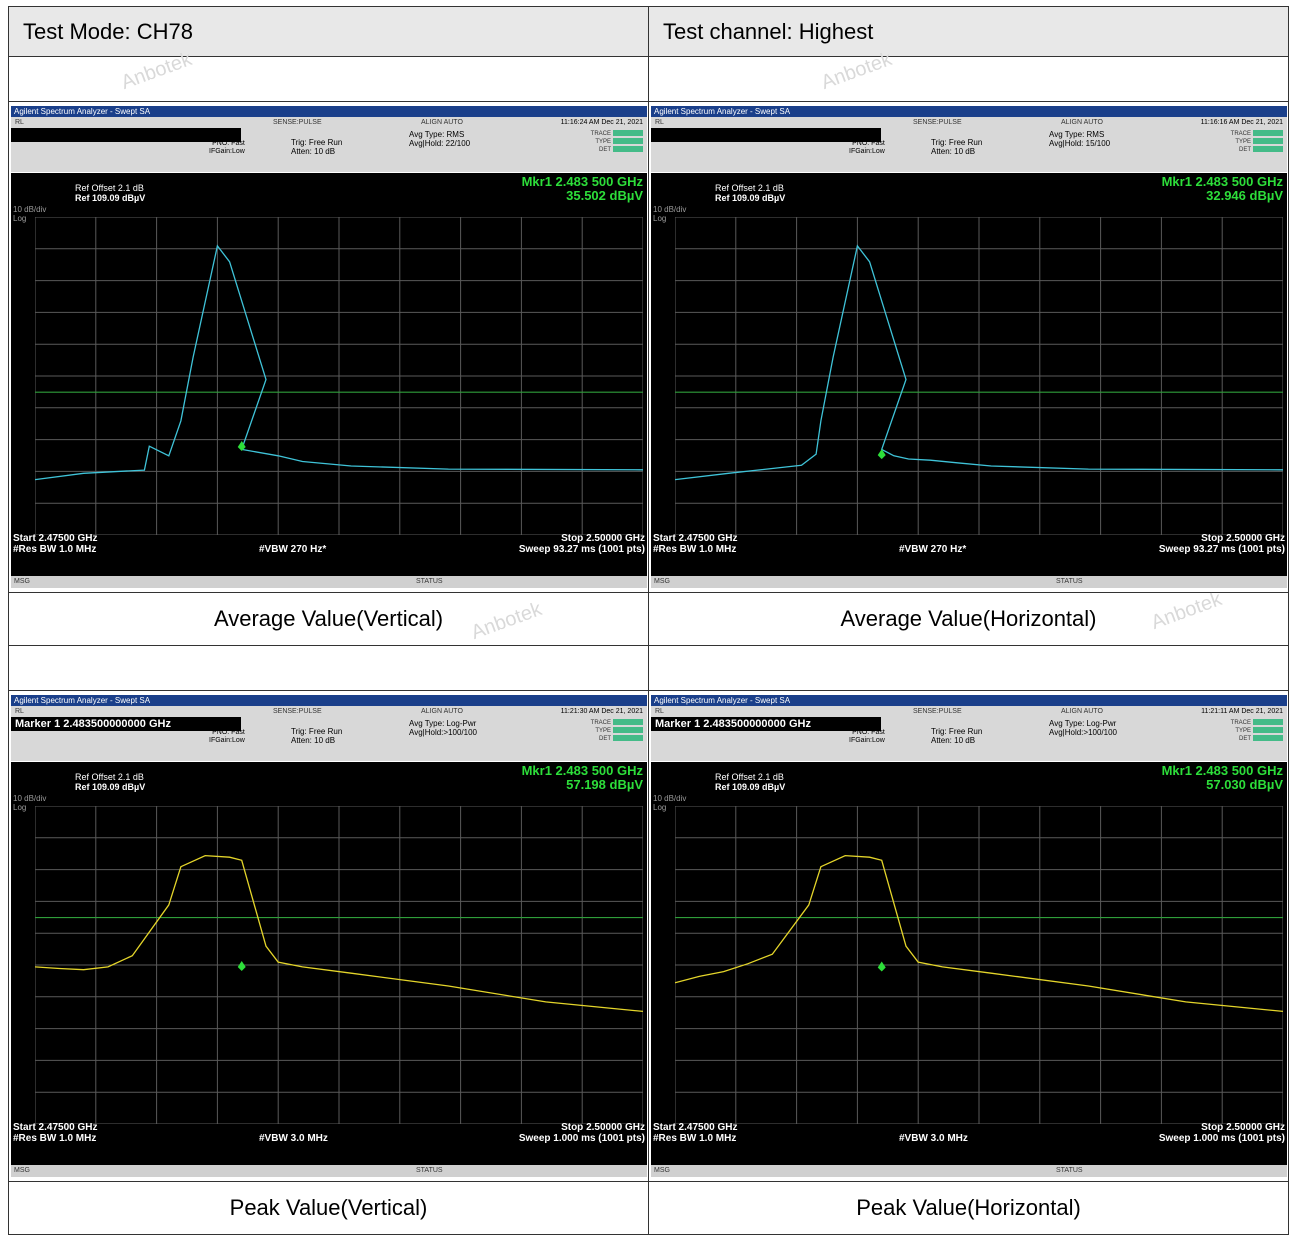 The image size is (1295, 1235). What do you see at coordinates (317, 142) in the screenshot?
I see `trig-label: Trig: Free Run` at bounding box center [317, 142].